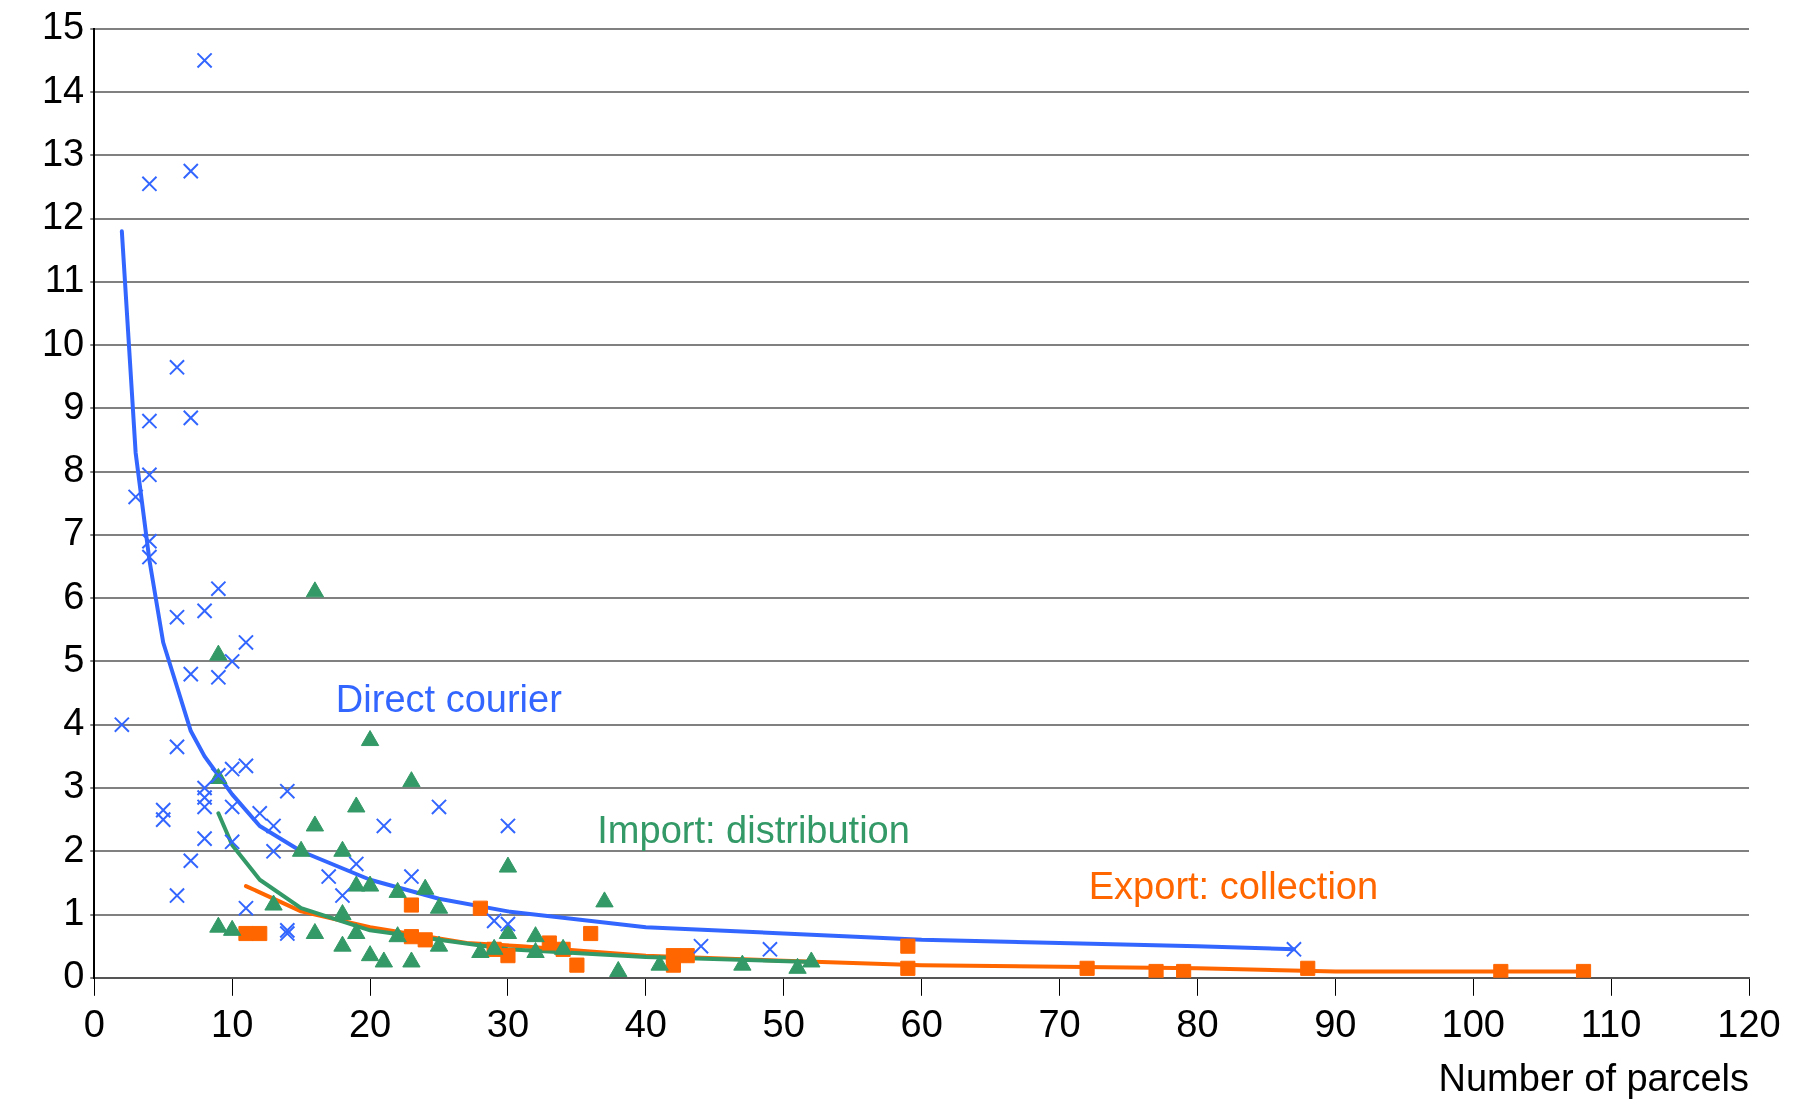  I want to click on y-tick-label: 3, so click(74, 785).